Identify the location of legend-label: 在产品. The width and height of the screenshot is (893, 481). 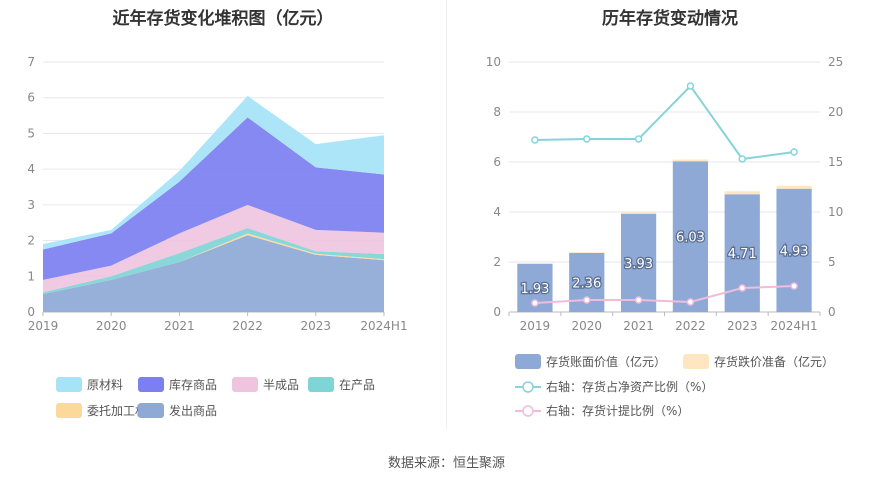
(357, 385).